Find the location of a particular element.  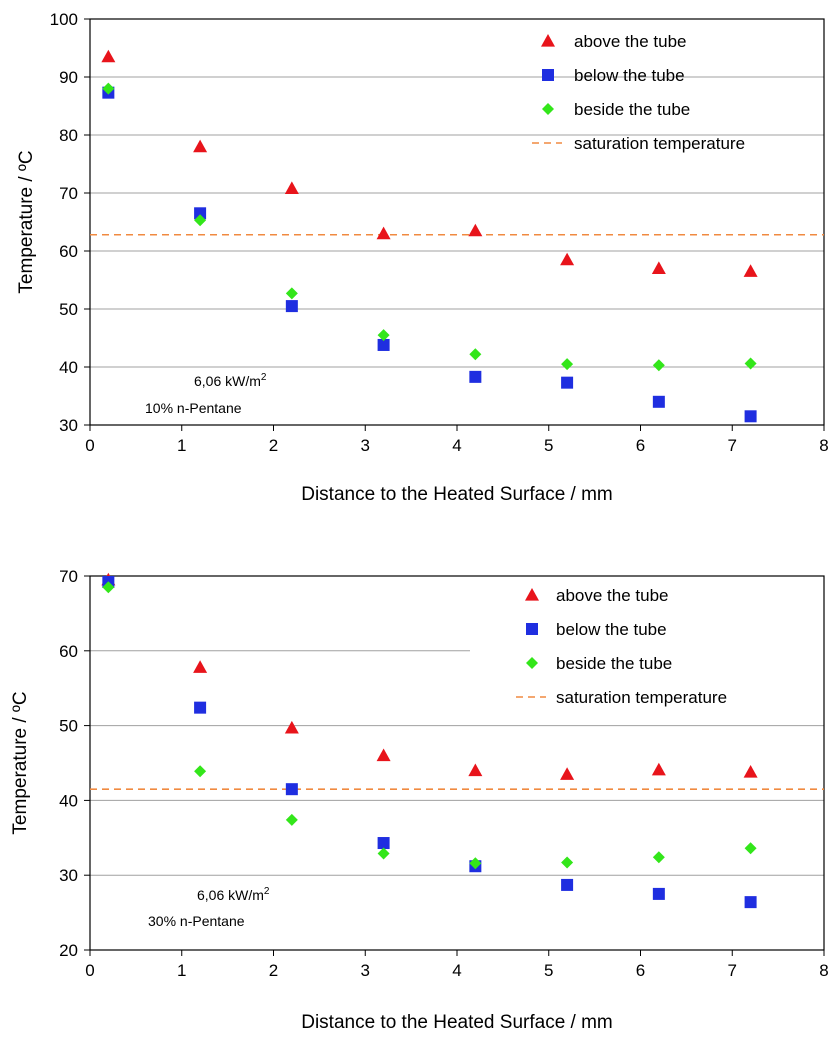

y-axis-title: Temperature / ºC is located at coordinates (20, 762).